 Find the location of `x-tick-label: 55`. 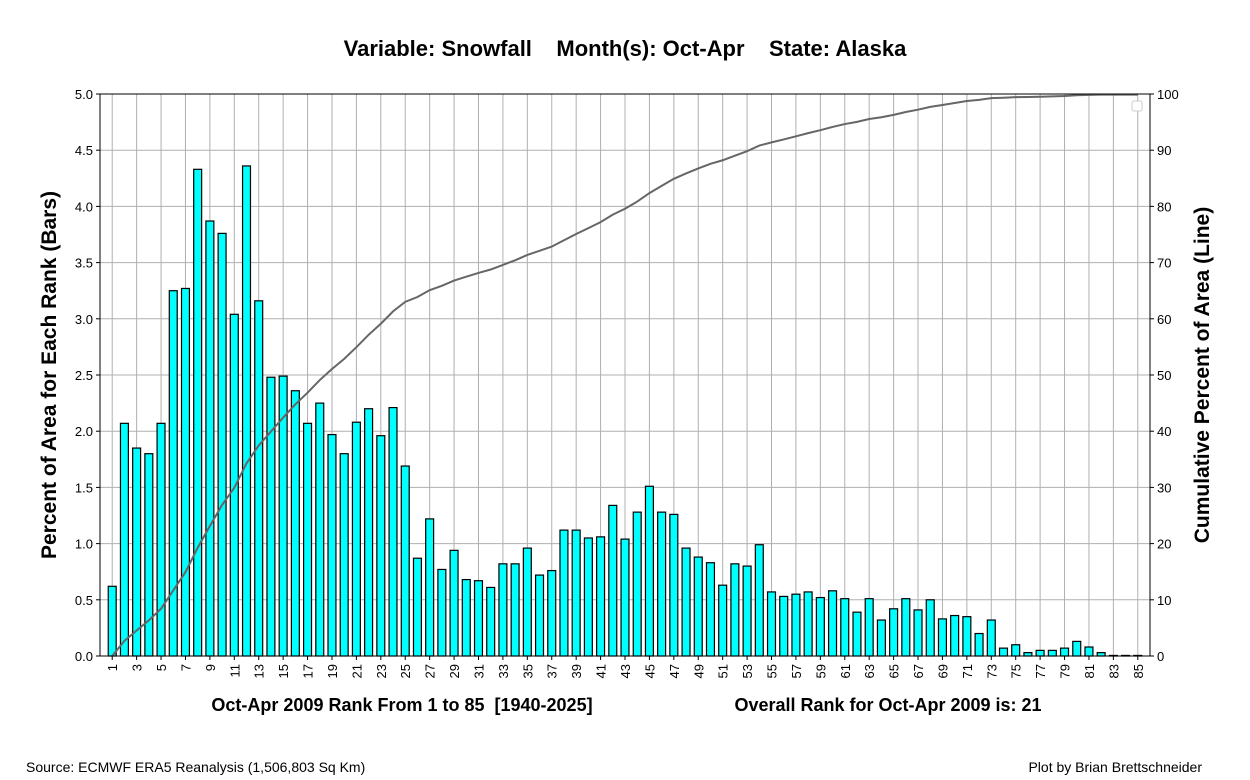

x-tick-label: 55 is located at coordinates (772, 671).